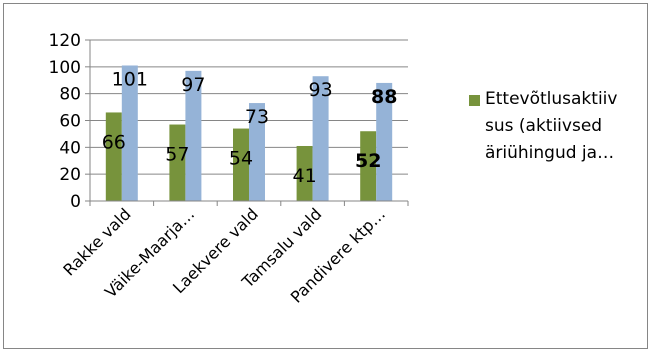 This screenshot has width=652, height=353. I want to click on legend-swatch, so click(474, 100).